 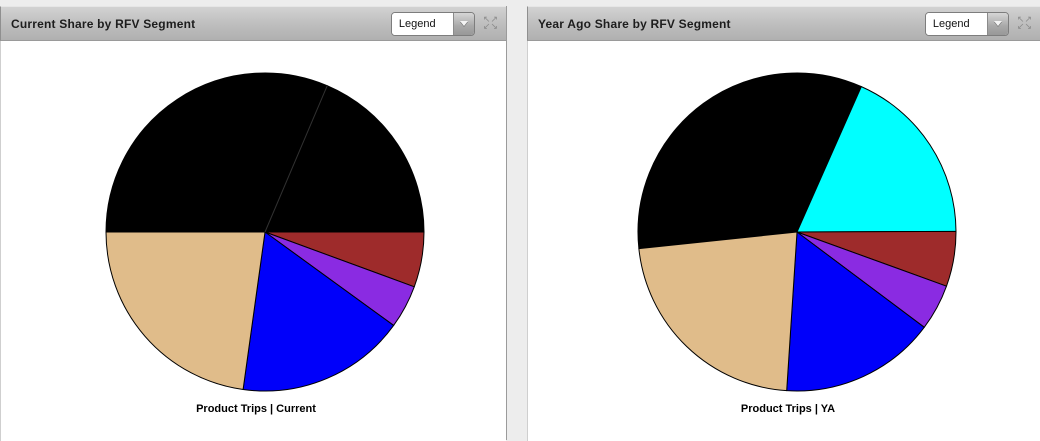 I want to click on chart-label: Product Trips | YA, so click(x=788, y=409).